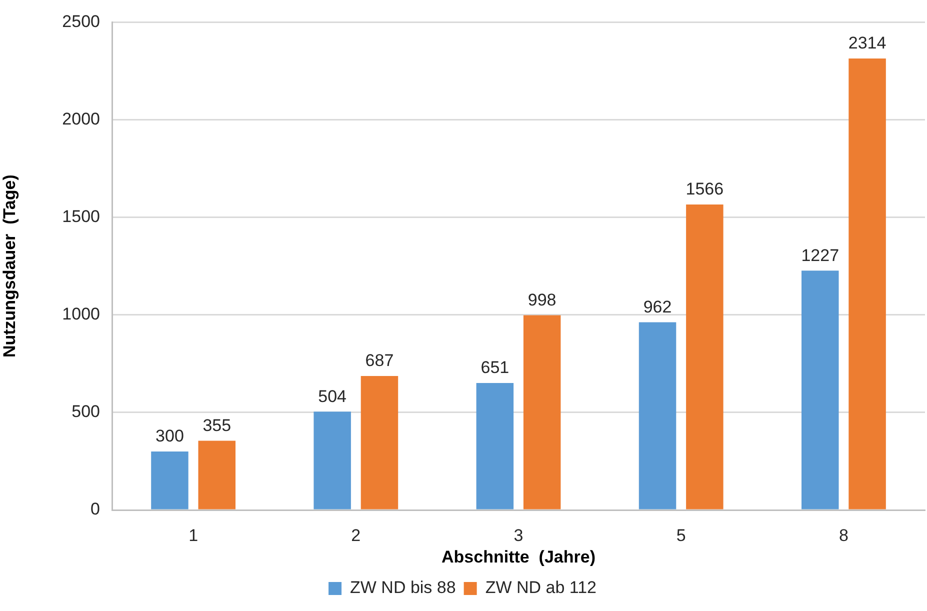  What do you see at coordinates (9, 266) in the screenshot?
I see `y-axis-title: Nutzungsdauer (Tage)` at bounding box center [9, 266].